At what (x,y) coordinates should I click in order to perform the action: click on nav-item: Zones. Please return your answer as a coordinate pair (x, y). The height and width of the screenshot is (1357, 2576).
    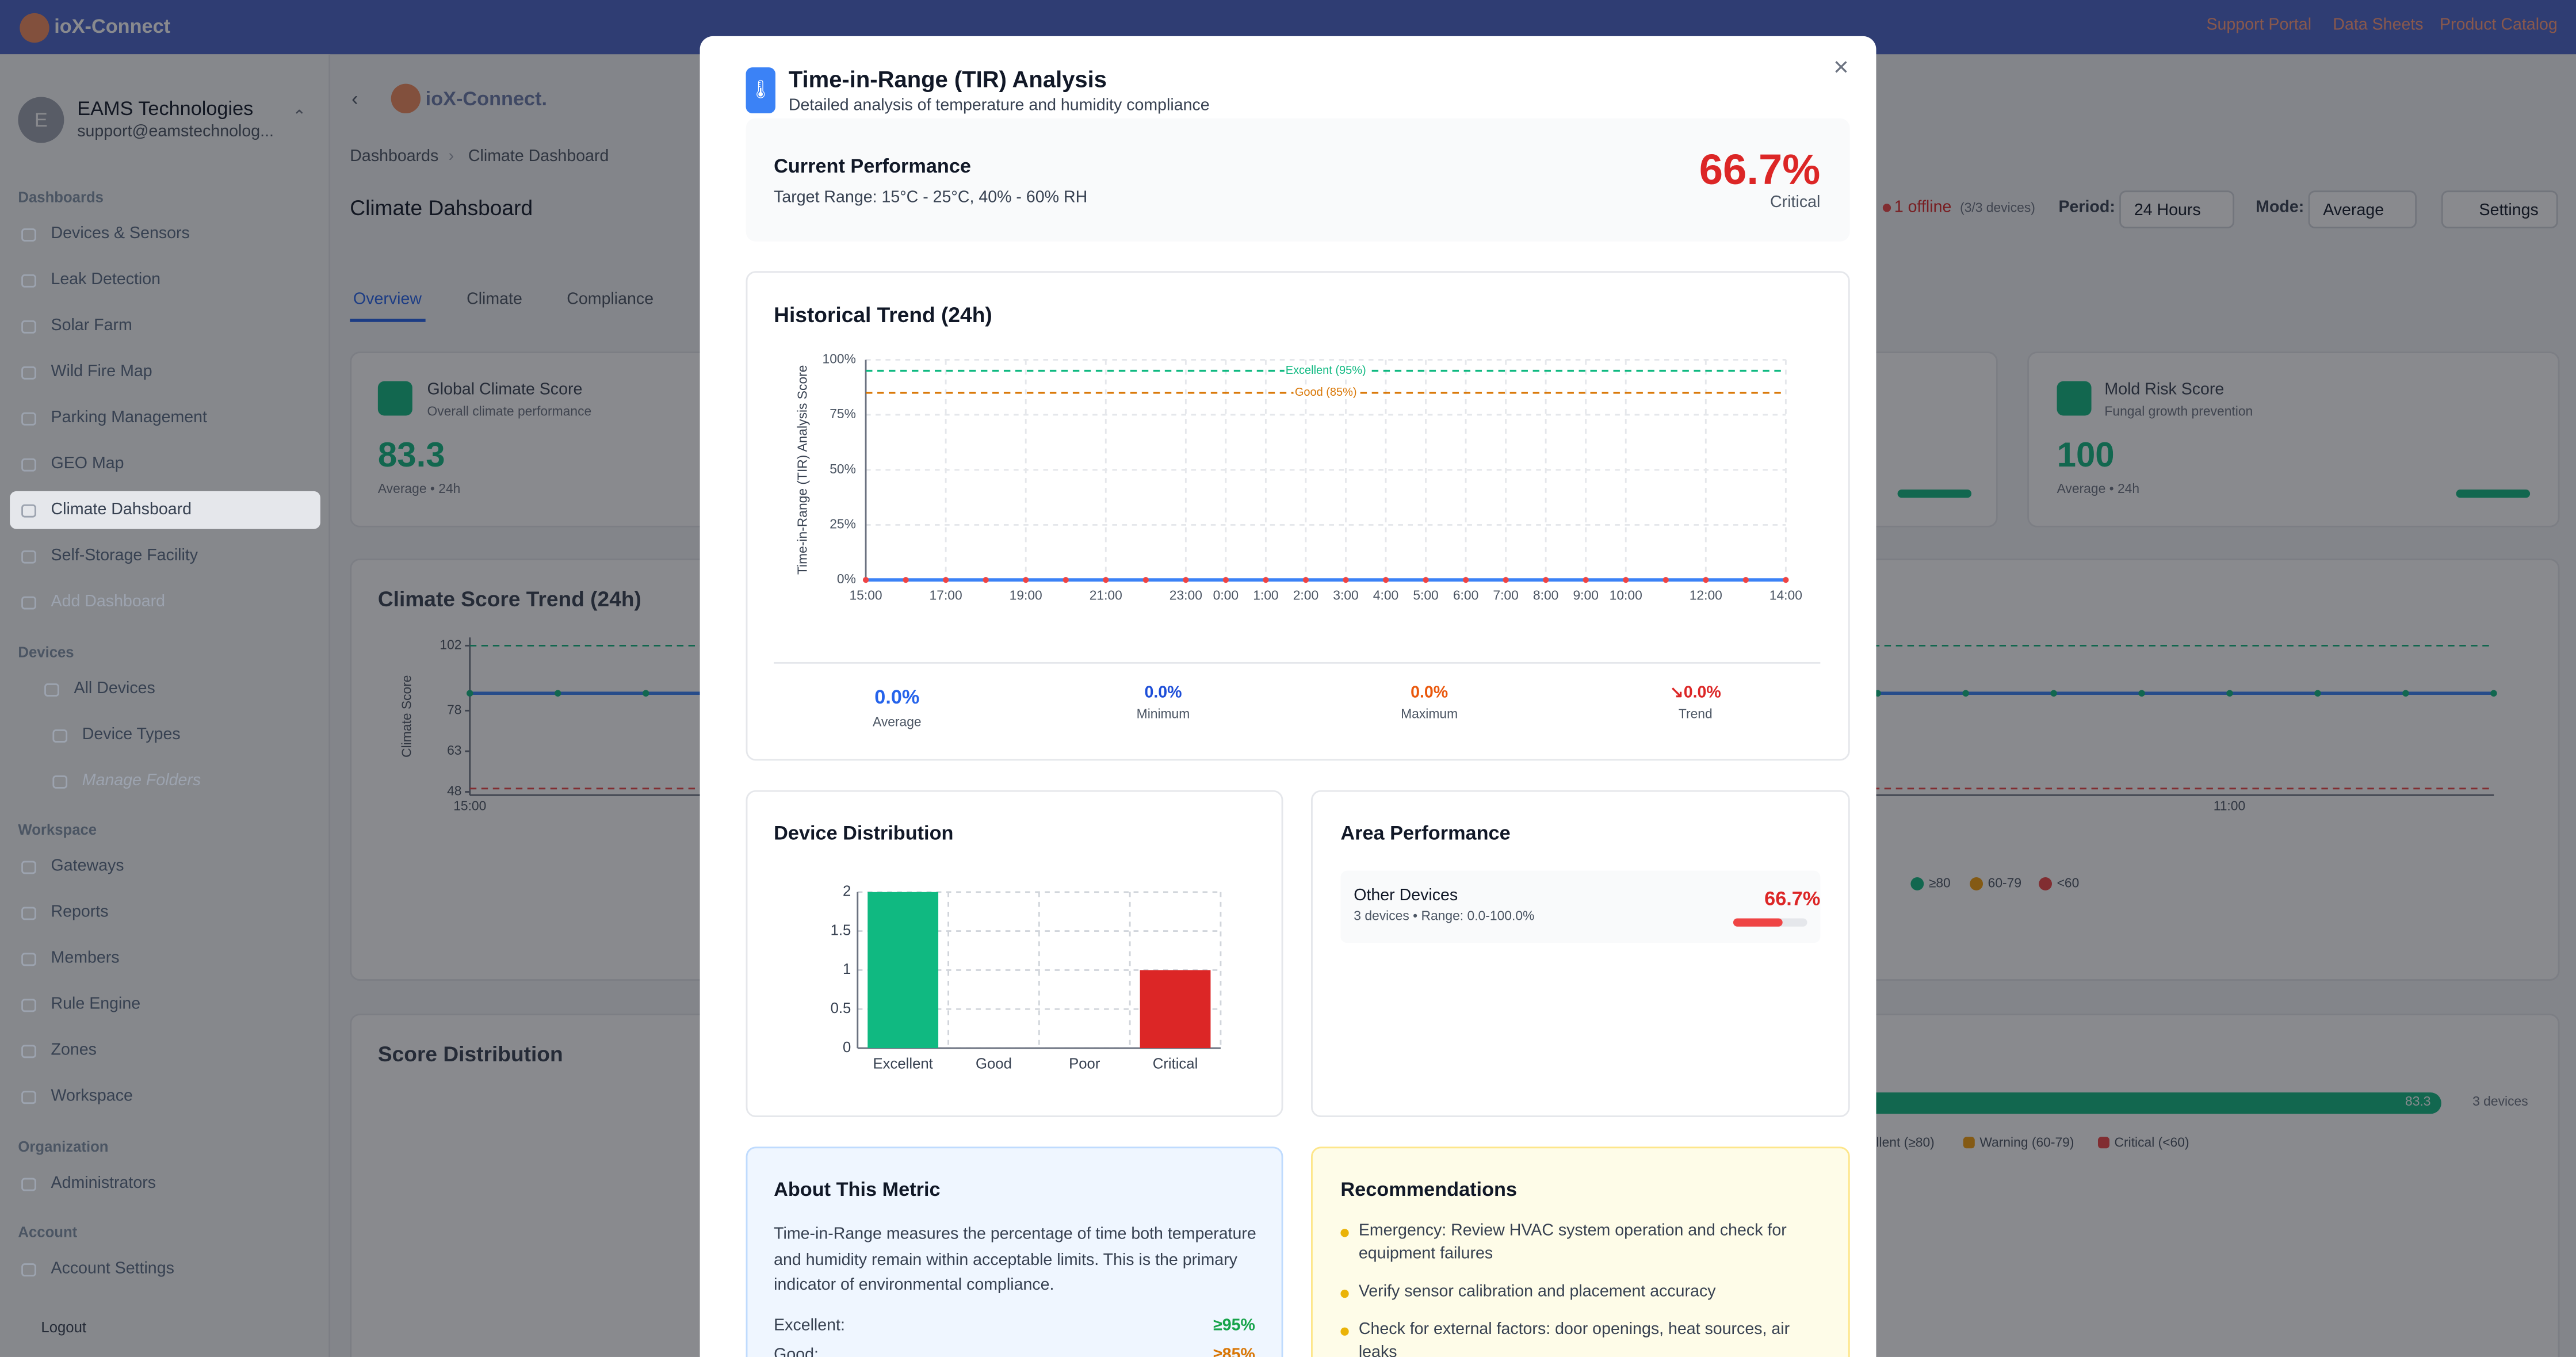
    Looking at the image, I should click on (74, 1050).